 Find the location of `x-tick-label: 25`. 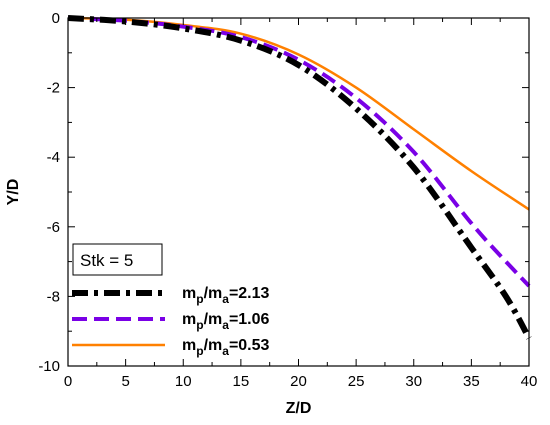

x-tick-label: 25 is located at coordinates (356, 381).